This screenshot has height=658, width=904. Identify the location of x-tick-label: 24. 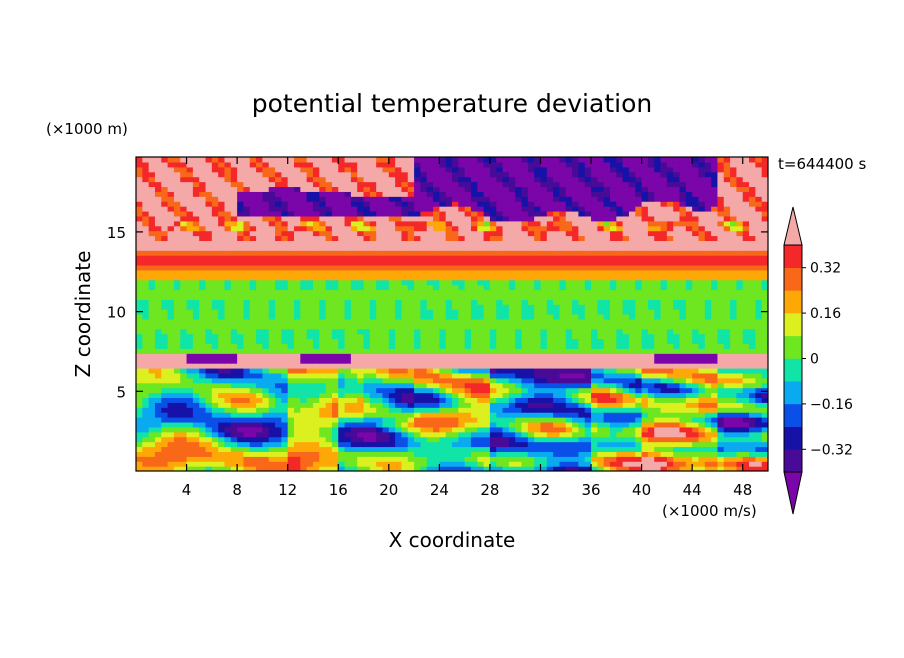
(439, 490).